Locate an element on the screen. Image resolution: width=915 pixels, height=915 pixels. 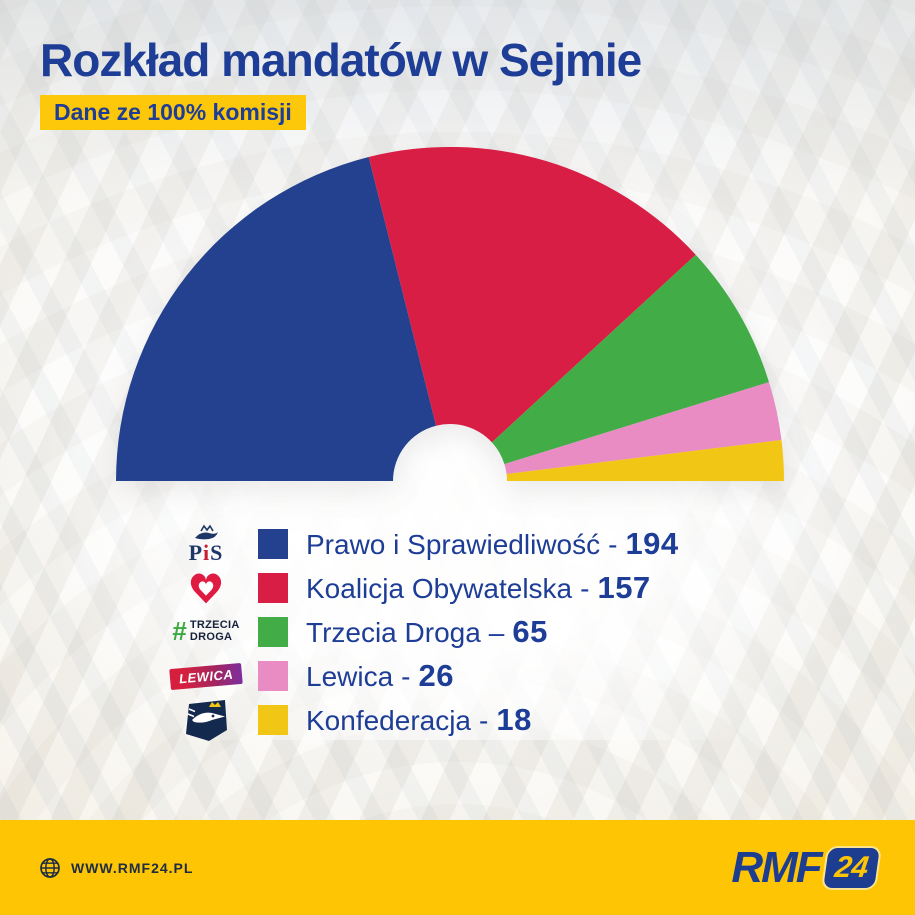
page-title: Rozkład mandatów w Sejmie is located at coordinates (341, 60).